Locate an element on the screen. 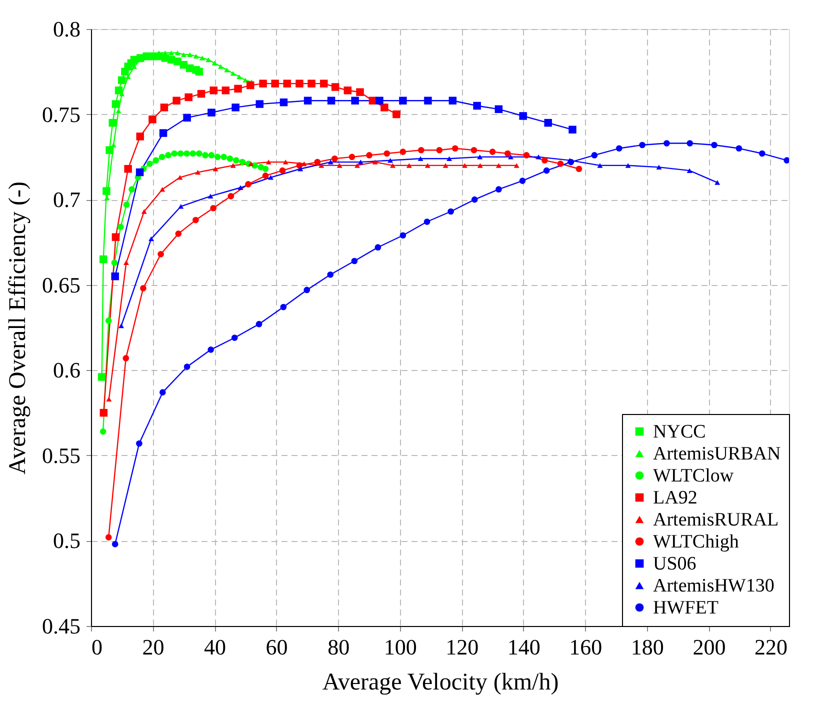  x-tick-label: 60 is located at coordinates (277, 647).